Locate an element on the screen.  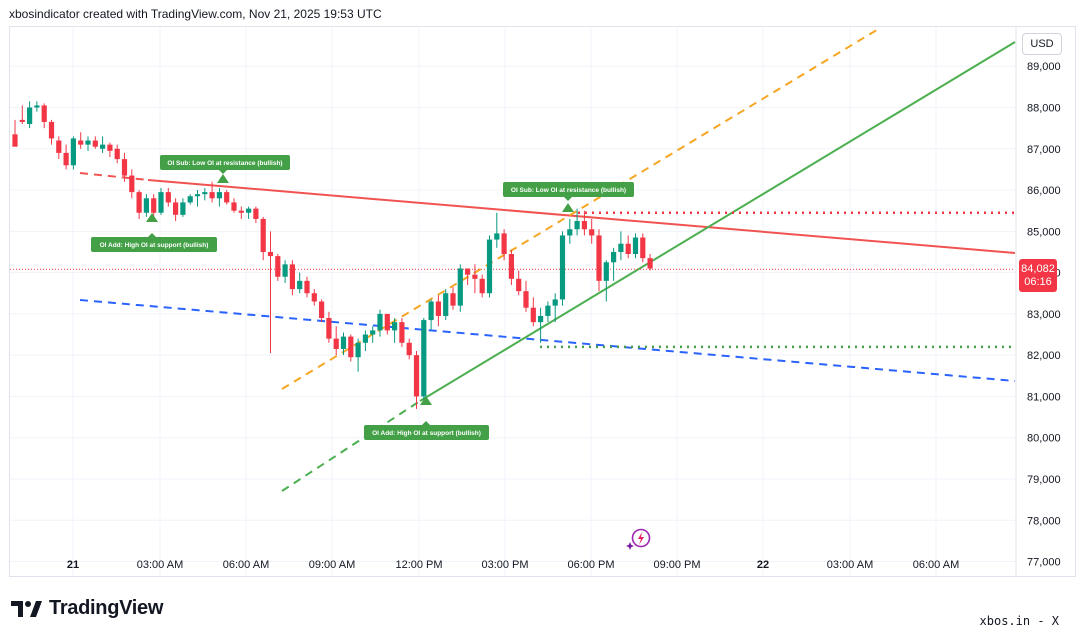
currency-button: USD is located at coordinates (1042, 44).